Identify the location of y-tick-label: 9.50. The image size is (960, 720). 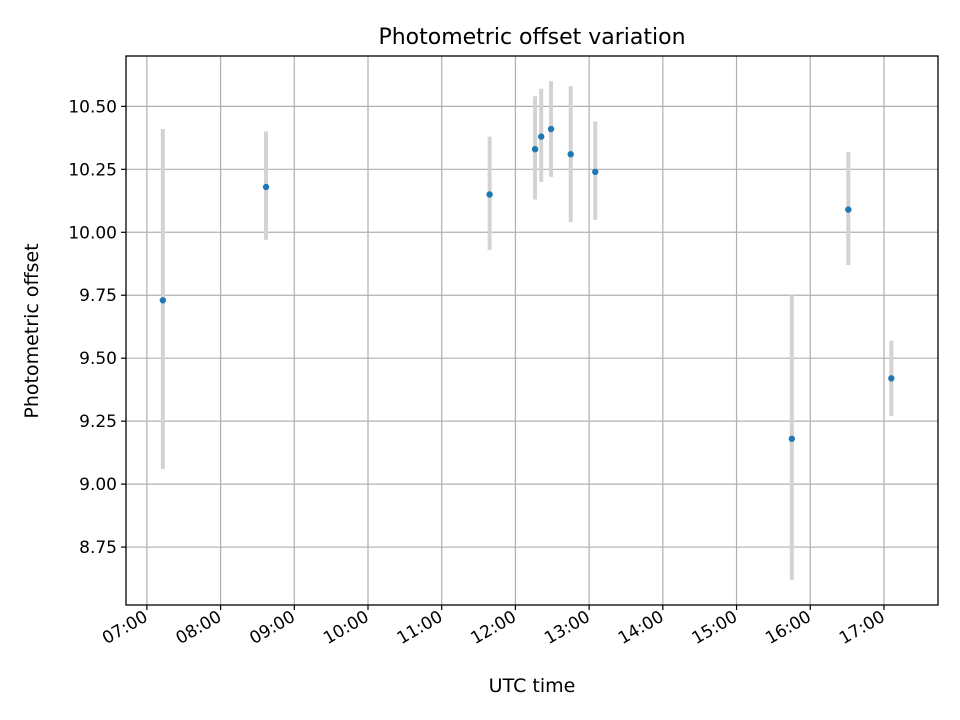
(98, 359).